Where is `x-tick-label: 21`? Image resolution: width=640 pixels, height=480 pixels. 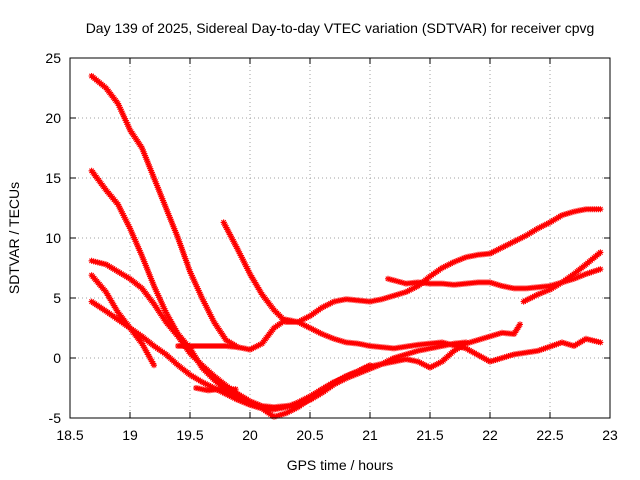
x-tick-label: 21 is located at coordinates (370, 435).